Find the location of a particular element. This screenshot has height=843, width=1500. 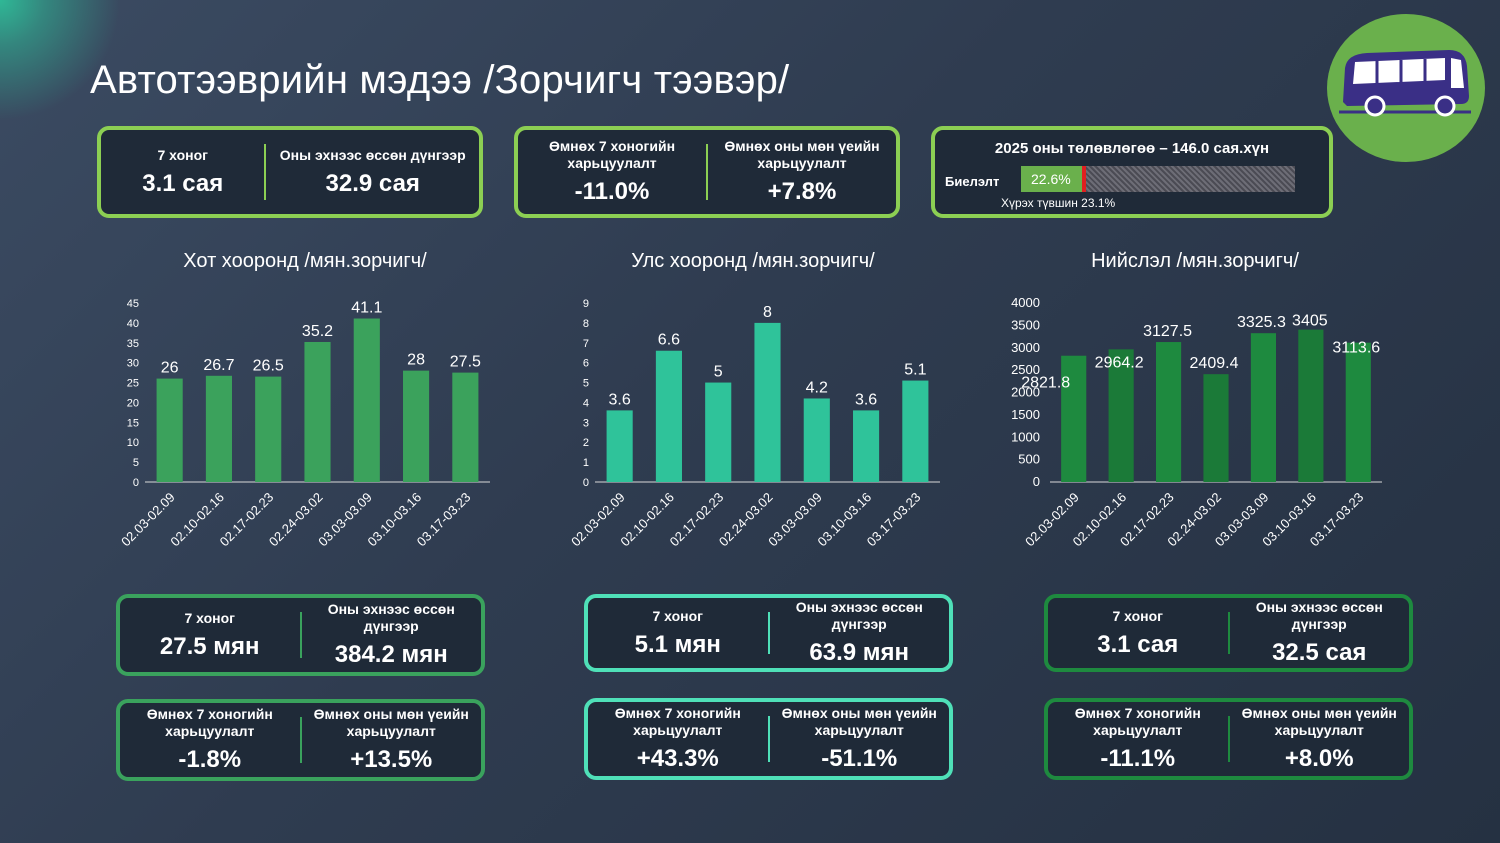

intercity-week: 7 хоног 27.5 мян is located at coordinates (210, 635).